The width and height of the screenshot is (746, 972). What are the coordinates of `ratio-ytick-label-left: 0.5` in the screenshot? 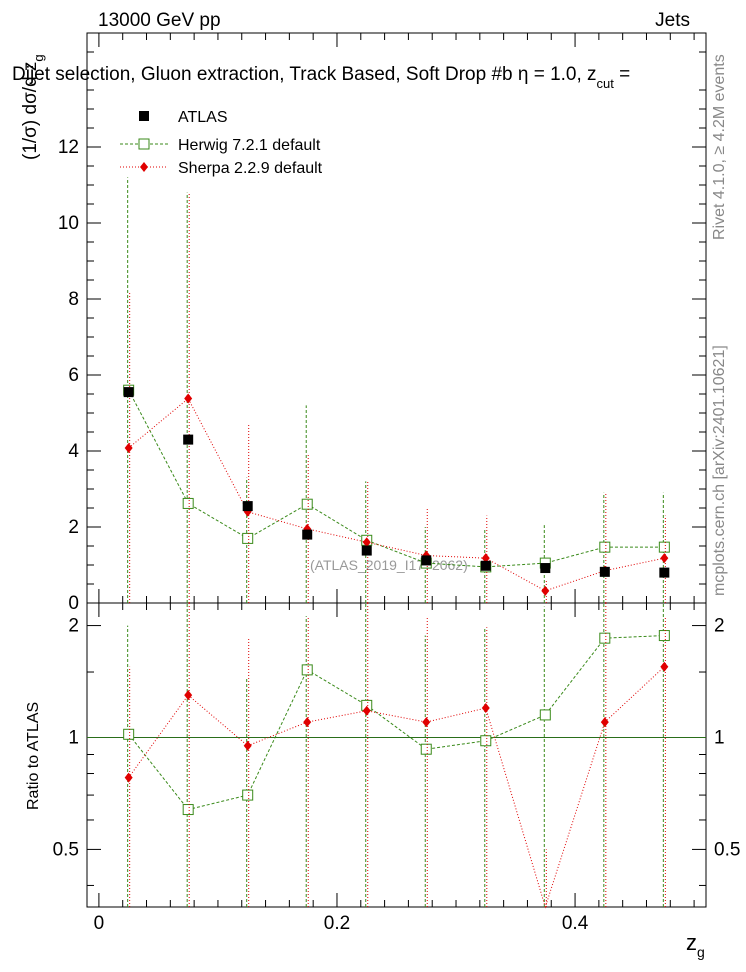 It's located at (66, 849).